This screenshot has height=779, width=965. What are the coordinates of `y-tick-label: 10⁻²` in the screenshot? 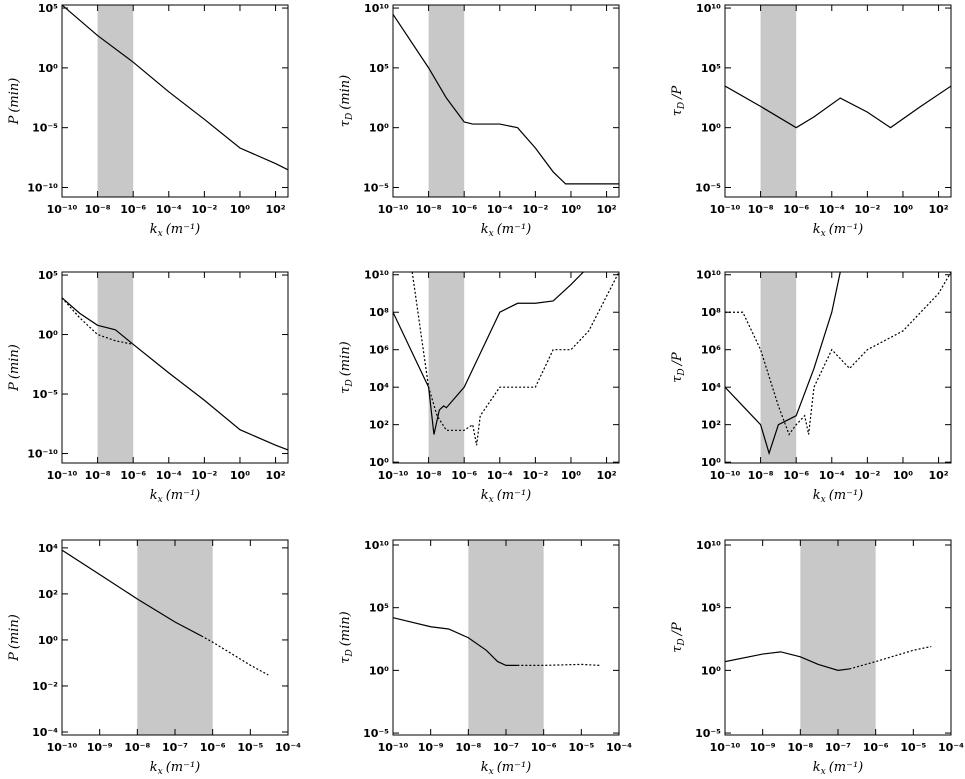 It's located at (45, 686).